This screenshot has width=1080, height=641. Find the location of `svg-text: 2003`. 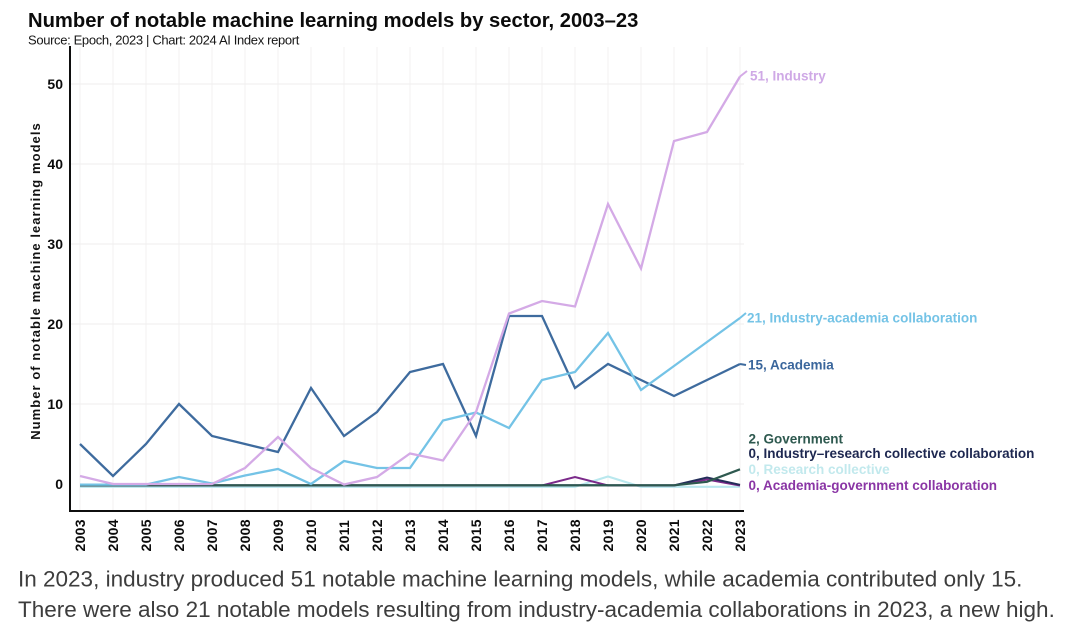

svg-text: 2003 is located at coordinates (80, 535).